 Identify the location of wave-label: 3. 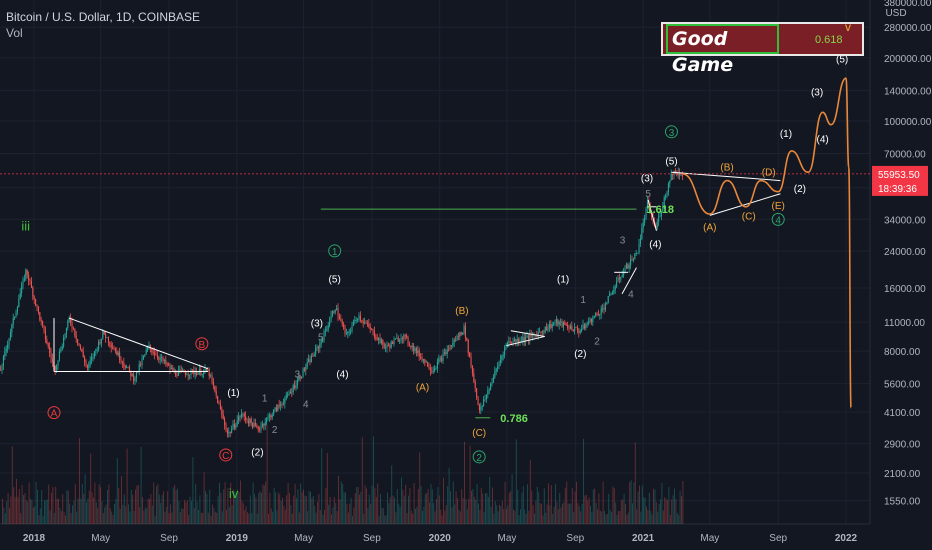
(672, 133).